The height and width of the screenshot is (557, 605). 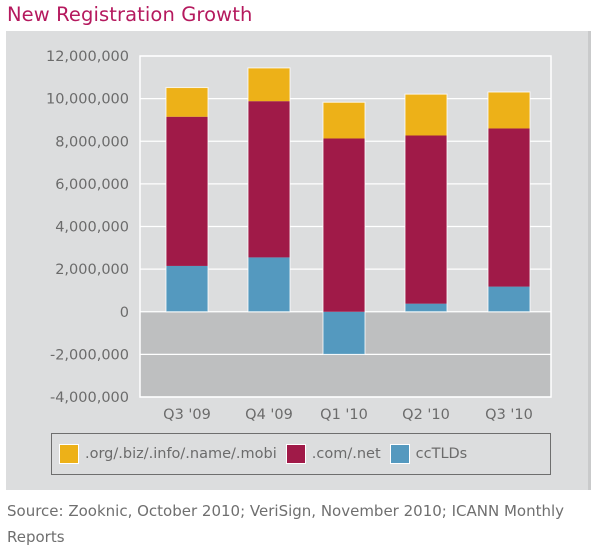 What do you see at coordinates (346, 454) in the screenshot?
I see `legend-label: .com/.net` at bounding box center [346, 454].